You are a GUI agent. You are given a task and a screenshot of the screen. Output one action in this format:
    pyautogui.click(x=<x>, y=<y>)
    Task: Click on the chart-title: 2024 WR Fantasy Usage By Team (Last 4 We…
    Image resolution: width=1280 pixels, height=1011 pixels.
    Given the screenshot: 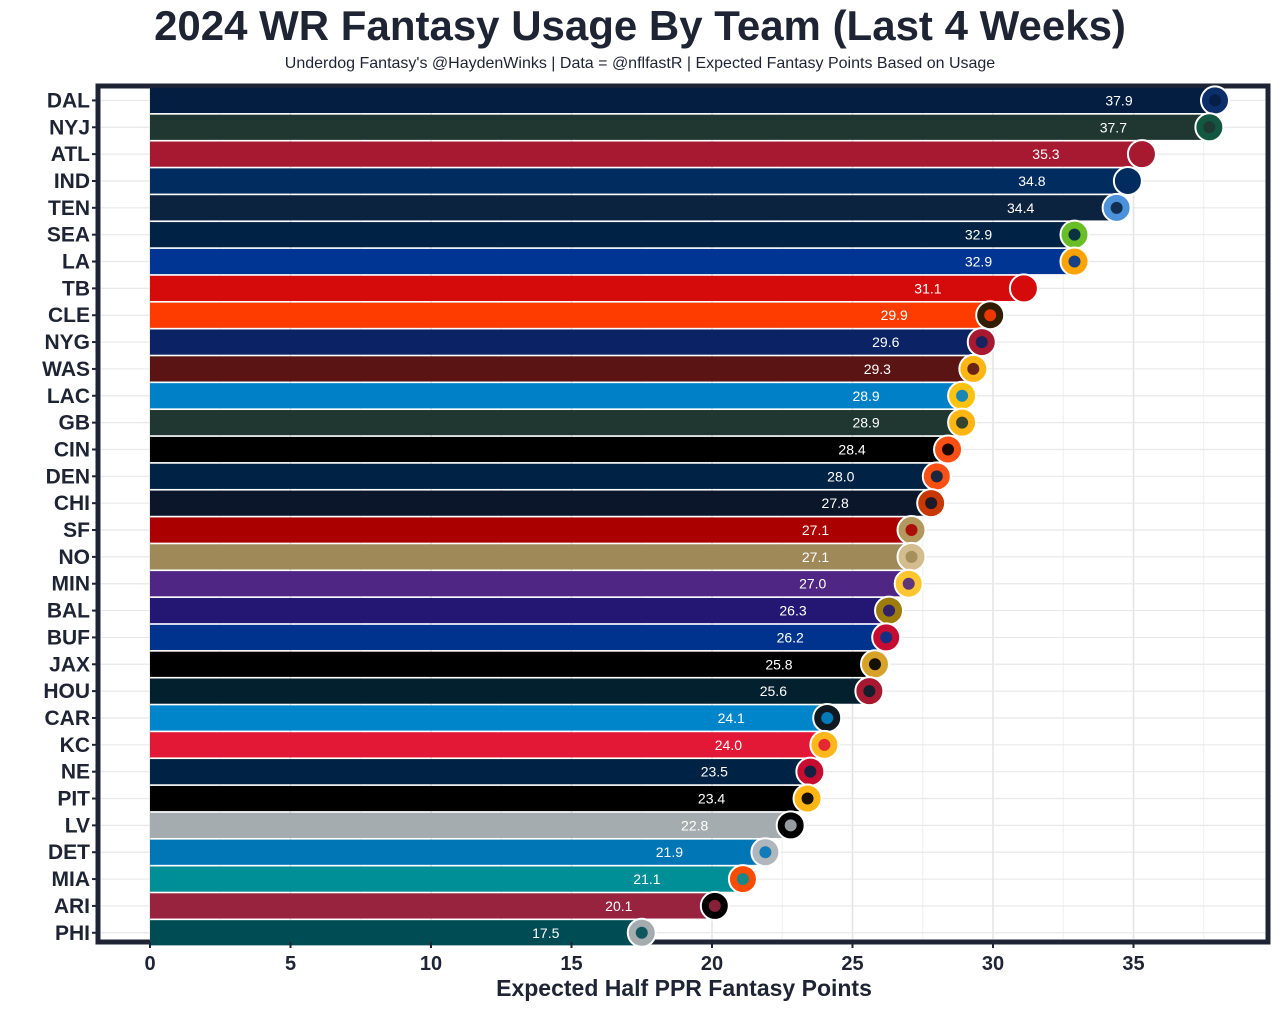 What is the action you would take?
    pyautogui.click(x=640, y=25)
    